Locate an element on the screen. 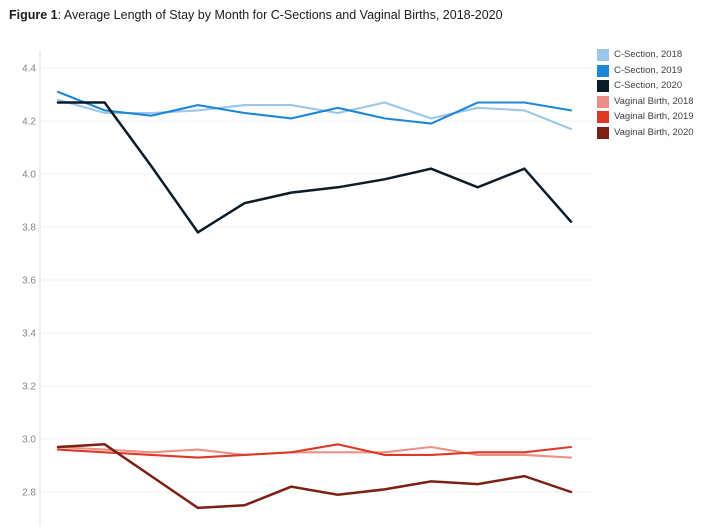 The height and width of the screenshot is (527, 709). y-tick-label: 4.4 is located at coordinates (29, 69).